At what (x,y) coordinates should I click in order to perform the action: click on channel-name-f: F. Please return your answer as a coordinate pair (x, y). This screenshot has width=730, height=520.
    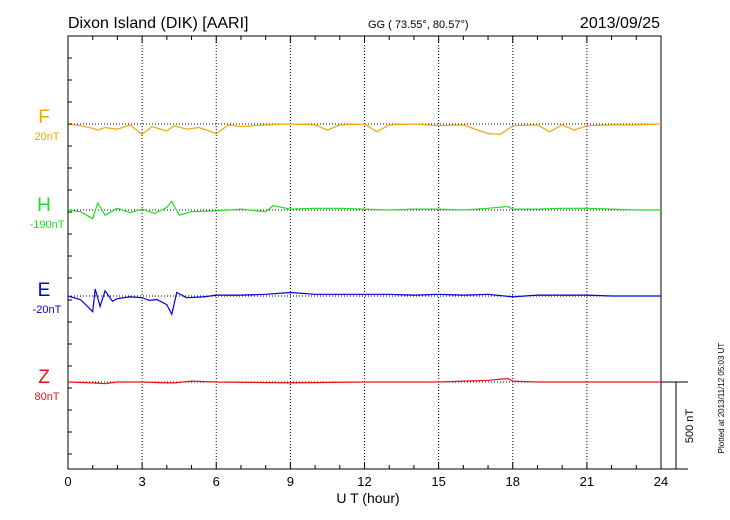
    Looking at the image, I should click on (44, 117).